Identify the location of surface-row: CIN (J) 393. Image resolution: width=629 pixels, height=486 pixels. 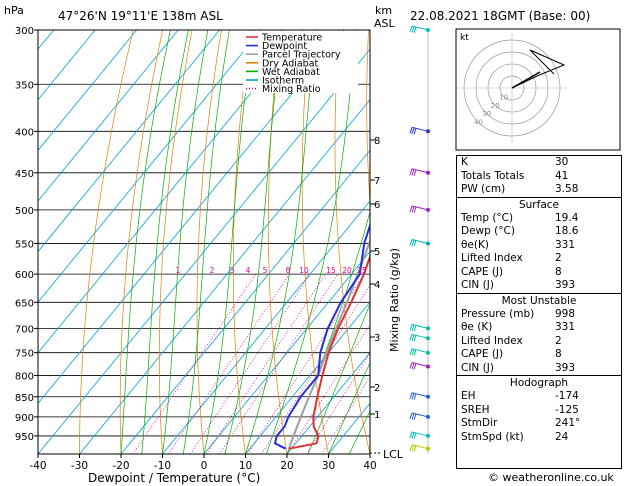
(539, 286).